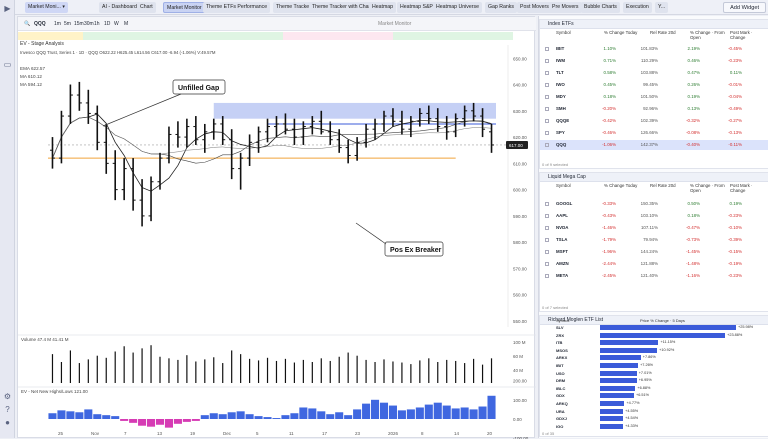 The width and height of the screenshot is (768, 439). I want to click on list-item: USO +7.01%, so click(654, 373).